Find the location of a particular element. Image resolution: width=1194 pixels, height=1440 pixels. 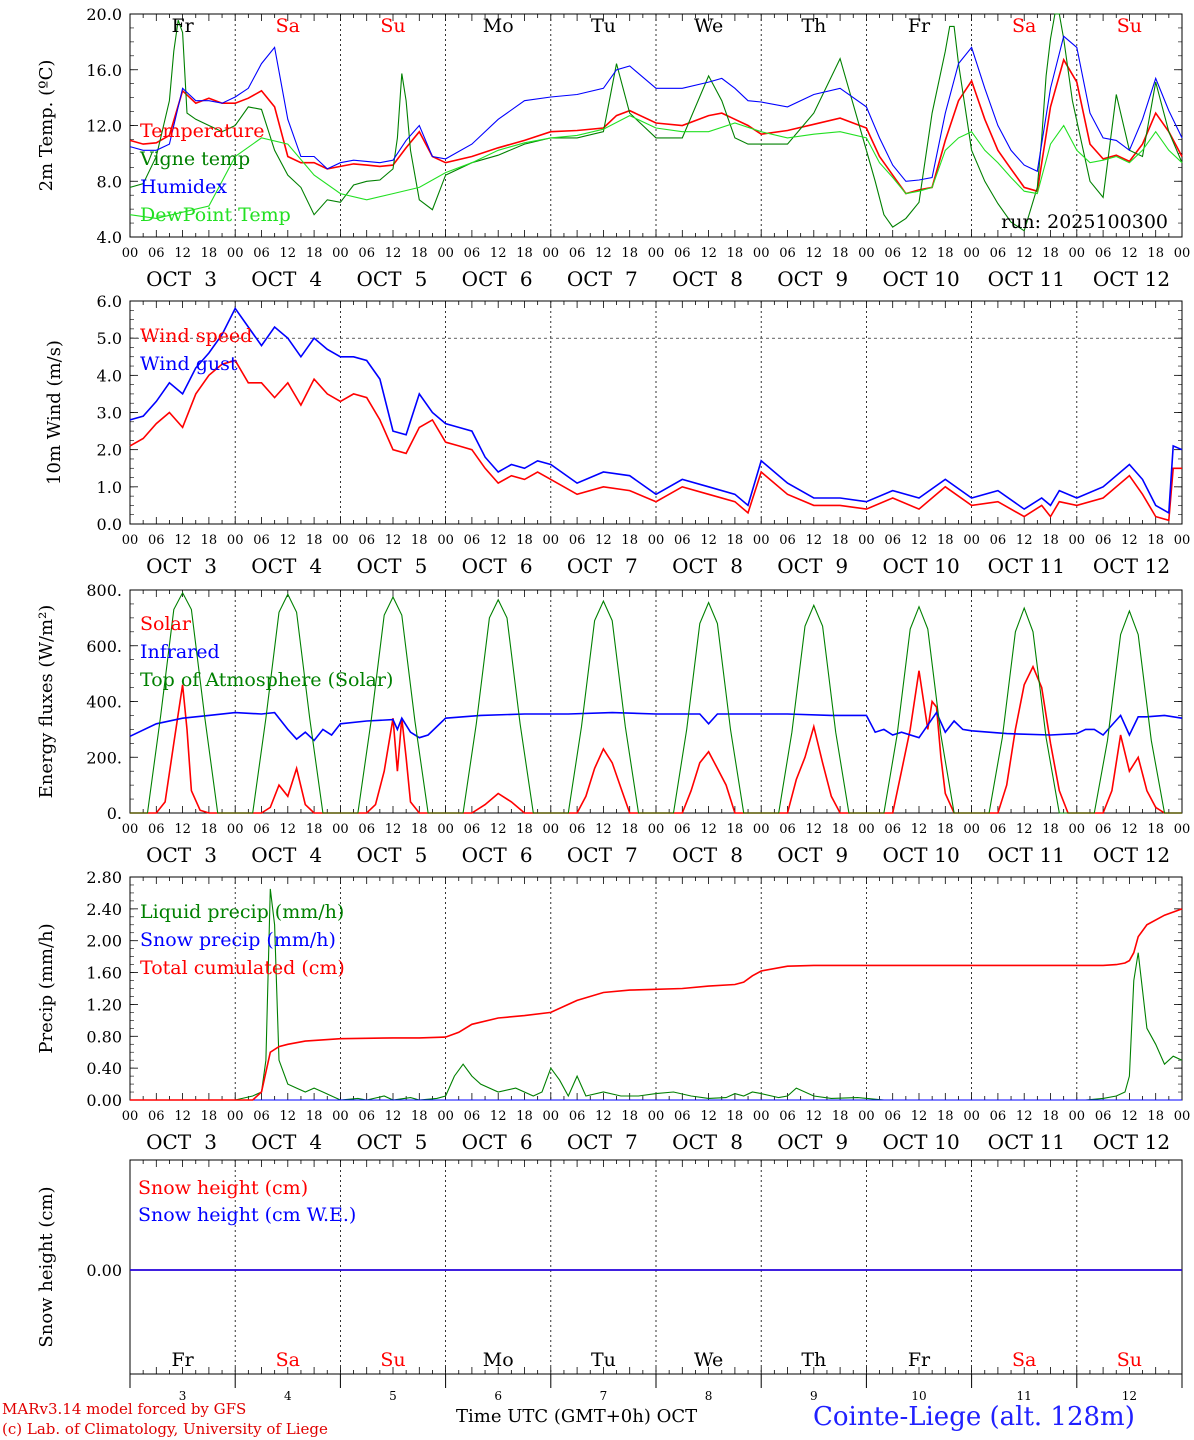

y-tick-label: 800. is located at coordinates (104, 590).